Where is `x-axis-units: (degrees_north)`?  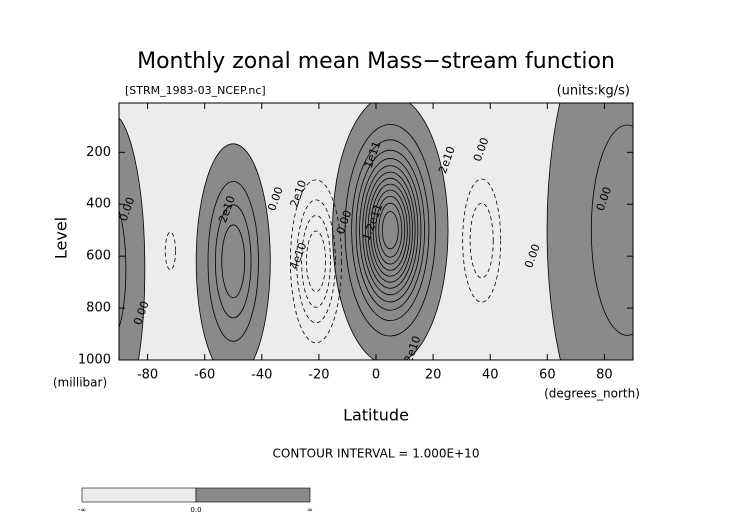 x-axis-units: (degrees_north) is located at coordinates (592, 394).